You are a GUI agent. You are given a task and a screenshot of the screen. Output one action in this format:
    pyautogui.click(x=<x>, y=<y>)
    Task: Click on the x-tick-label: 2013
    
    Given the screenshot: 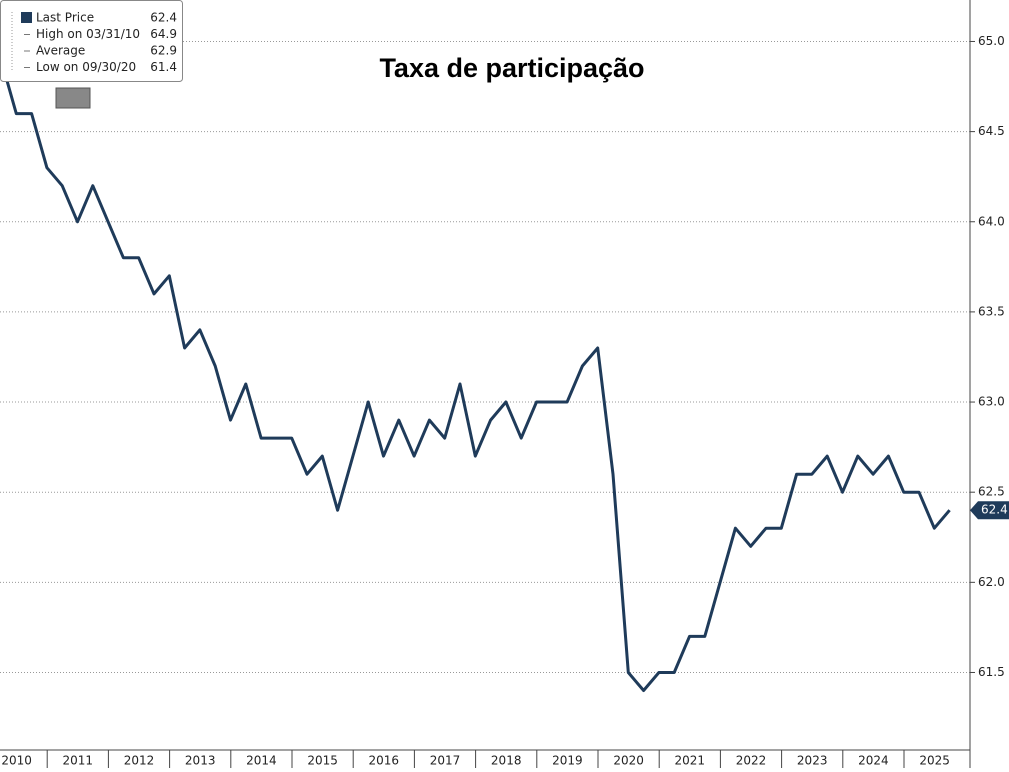 What is the action you would take?
    pyautogui.click(x=200, y=761)
    